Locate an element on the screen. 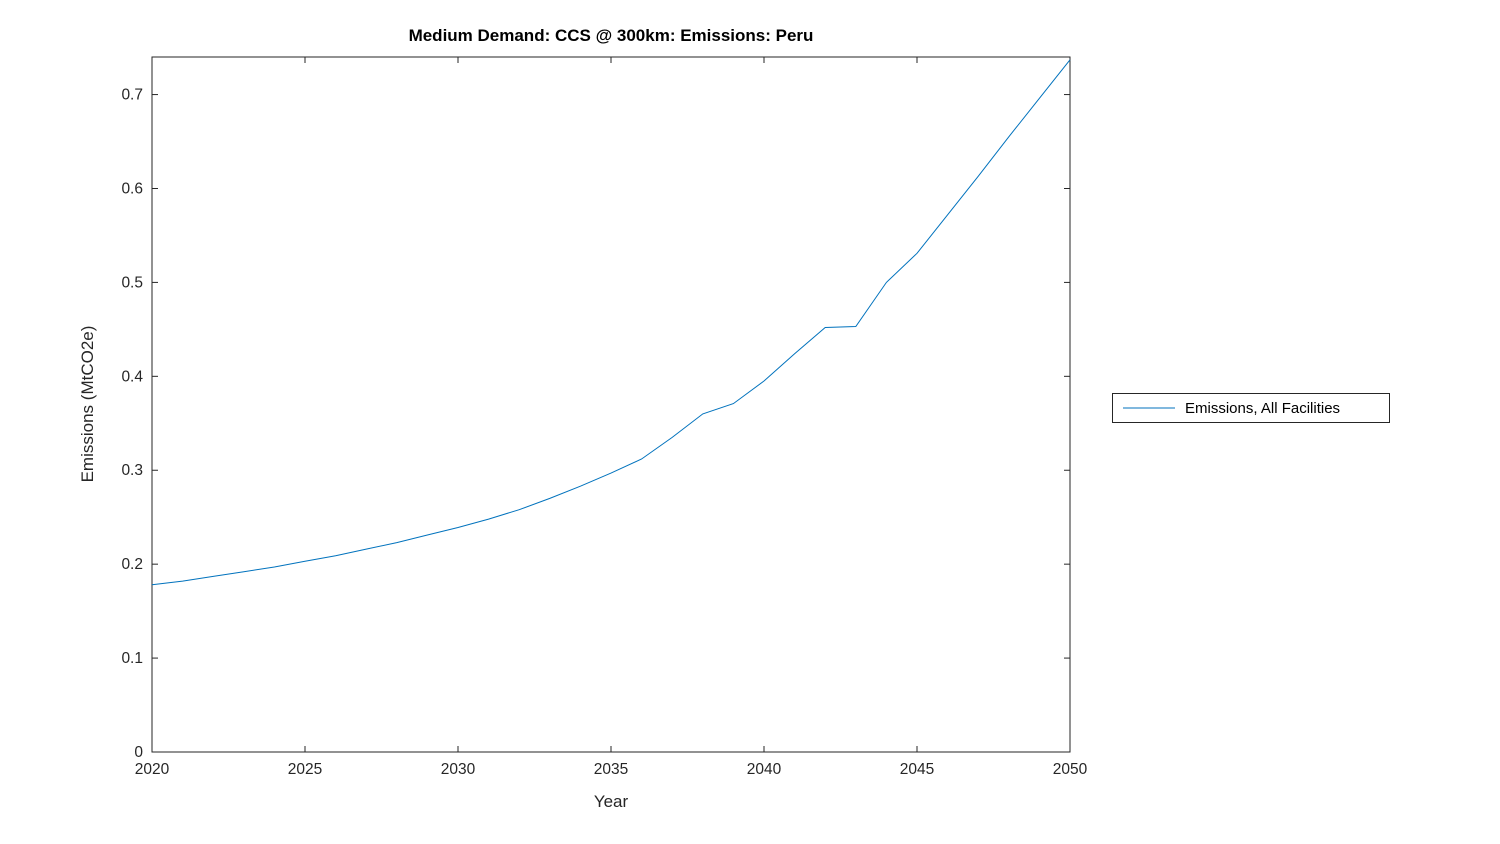  svg-text: 0.1 is located at coordinates (132, 658).